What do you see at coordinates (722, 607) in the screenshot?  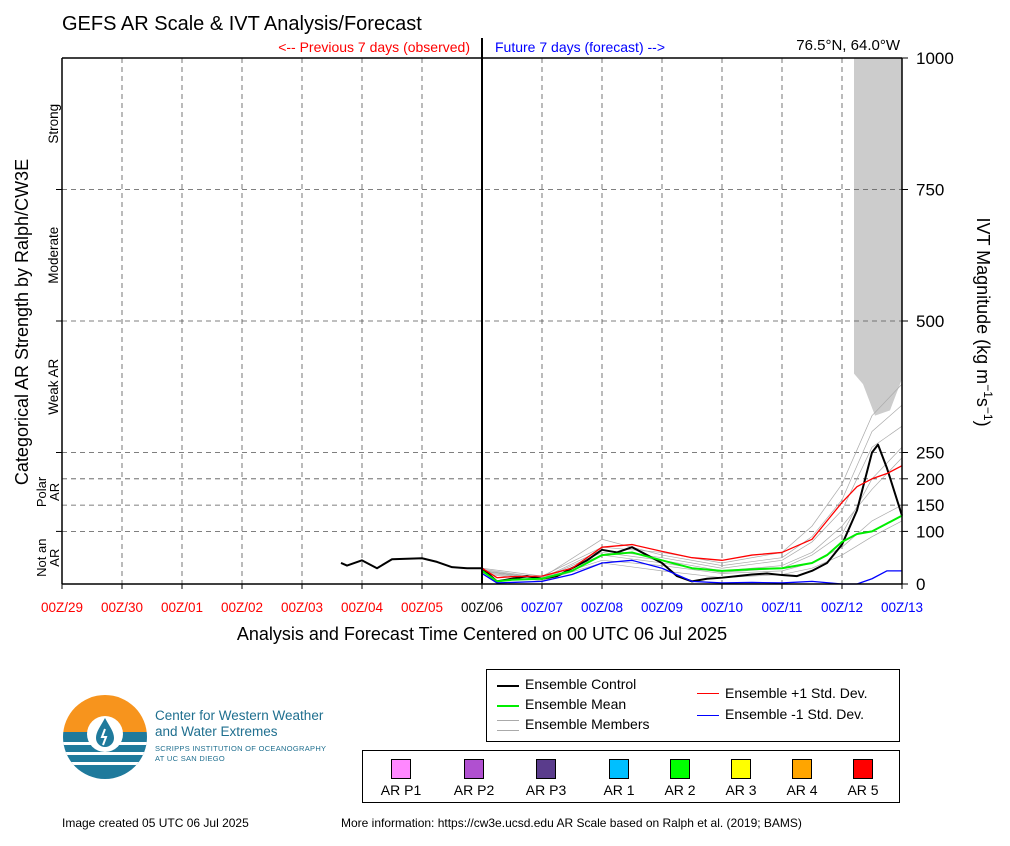 I see `x-tick-label: 00Z/10` at bounding box center [722, 607].